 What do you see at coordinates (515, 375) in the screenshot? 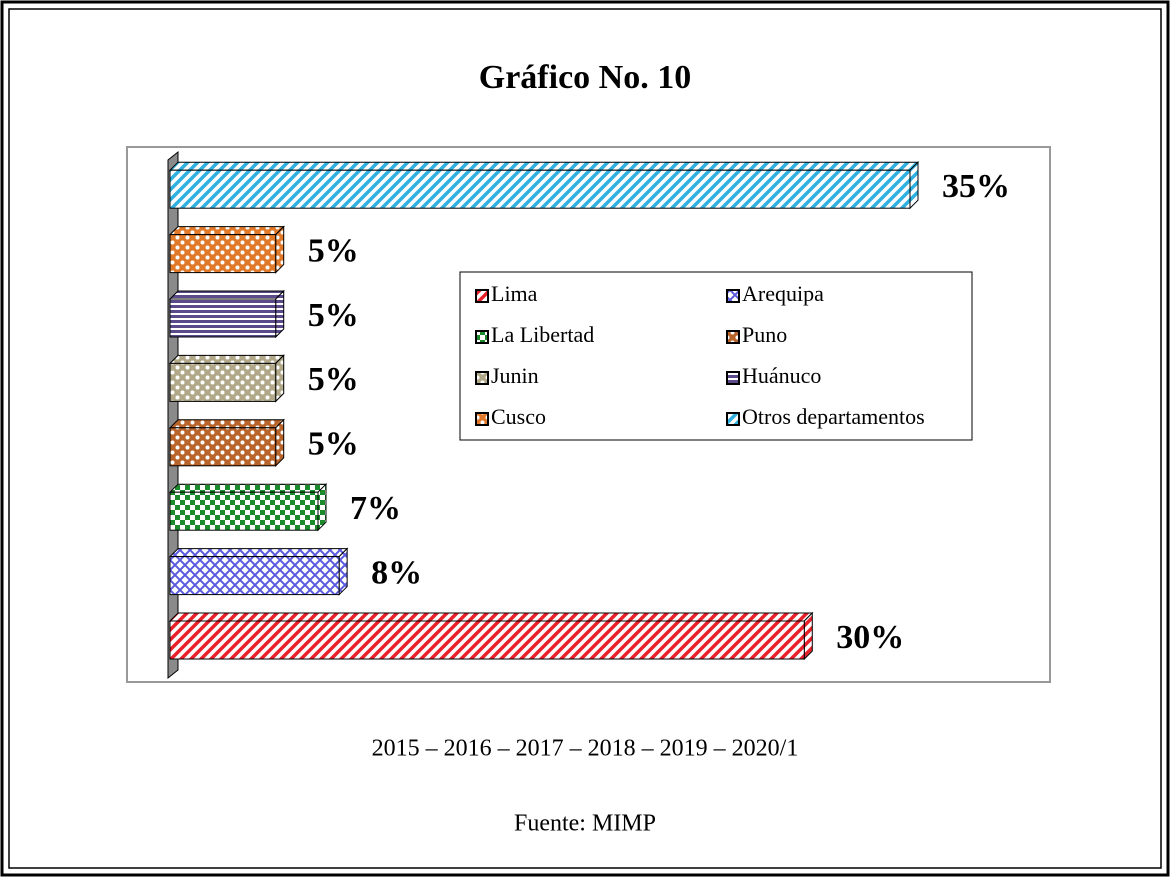
I see `legend-label: Junin` at bounding box center [515, 375].